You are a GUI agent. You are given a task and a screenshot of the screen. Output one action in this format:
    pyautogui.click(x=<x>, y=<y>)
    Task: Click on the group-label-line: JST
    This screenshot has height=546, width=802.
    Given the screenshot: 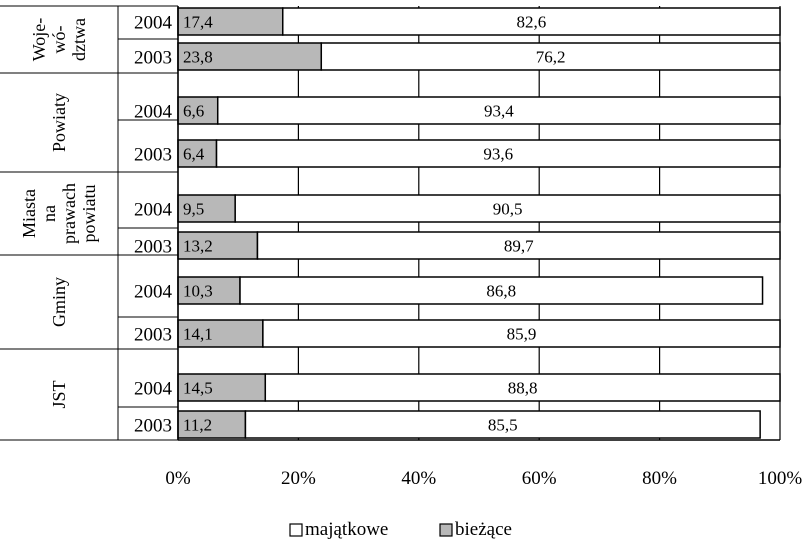 What is the action you would take?
    pyautogui.click(x=59, y=394)
    